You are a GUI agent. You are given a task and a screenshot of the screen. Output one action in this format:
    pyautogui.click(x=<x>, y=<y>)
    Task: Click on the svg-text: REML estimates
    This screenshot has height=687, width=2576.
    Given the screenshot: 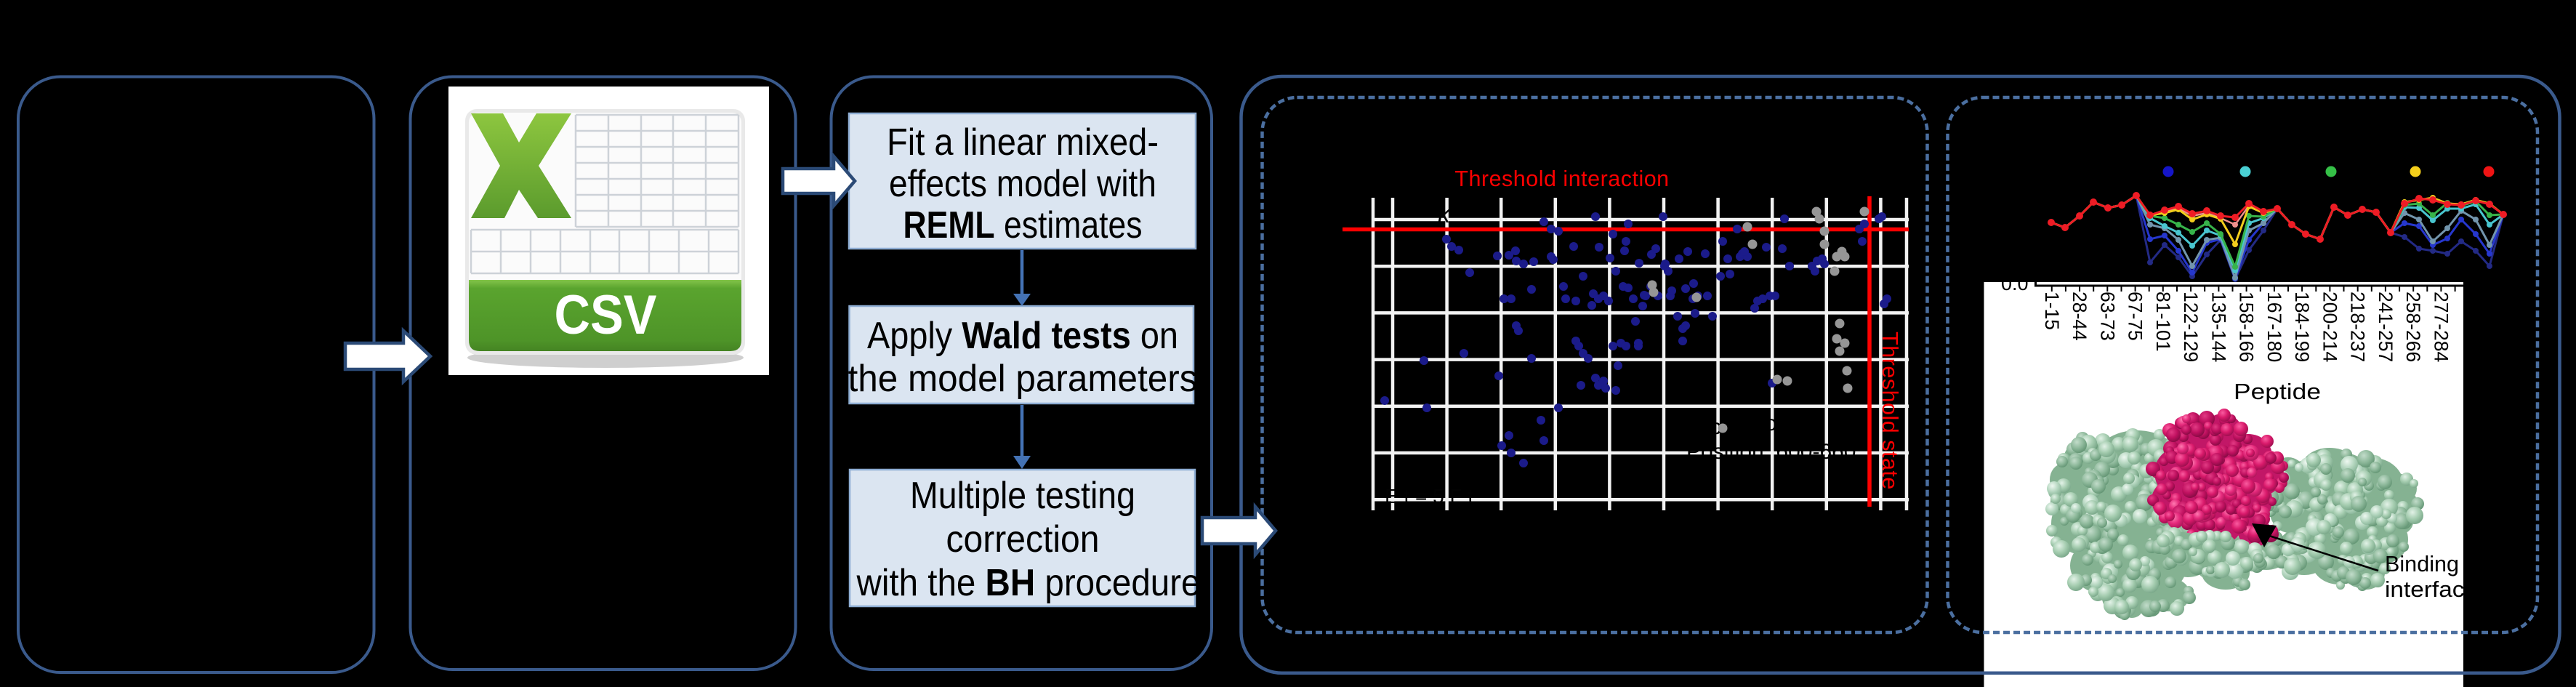 What is the action you would take?
    pyautogui.click(x=1023, y=225)
    